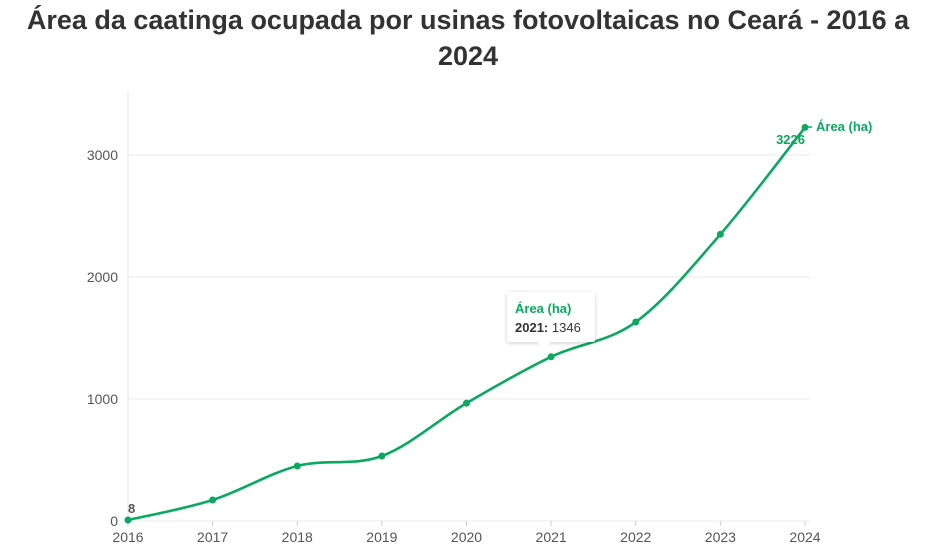 The height and width of the screenshot is (555, 936). What do you see at coordinates (466, 403) in the screenshot?
I see `data-point-2020` at bounding box center [466, 403].